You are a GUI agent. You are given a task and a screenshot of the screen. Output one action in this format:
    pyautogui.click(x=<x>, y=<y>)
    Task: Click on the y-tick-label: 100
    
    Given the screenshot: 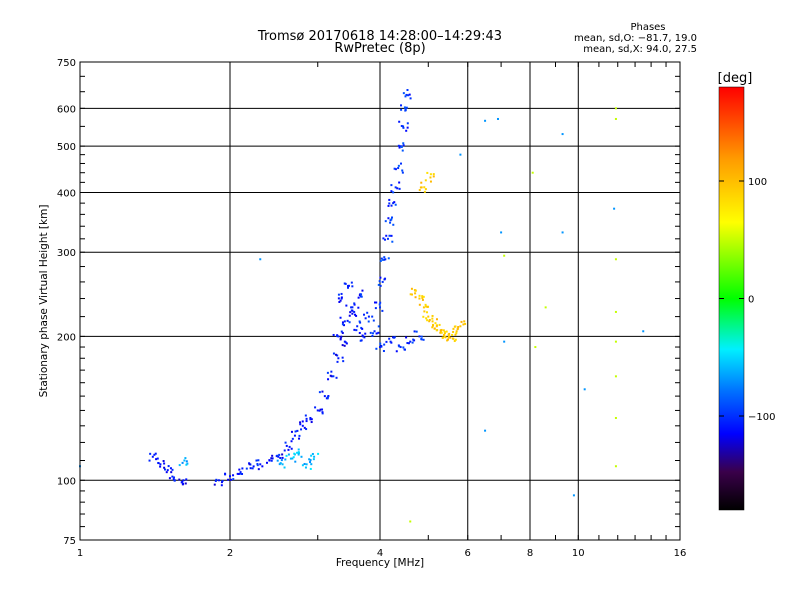 What is the action you would take?
    pyautogui.click(x=66, y=481)
    